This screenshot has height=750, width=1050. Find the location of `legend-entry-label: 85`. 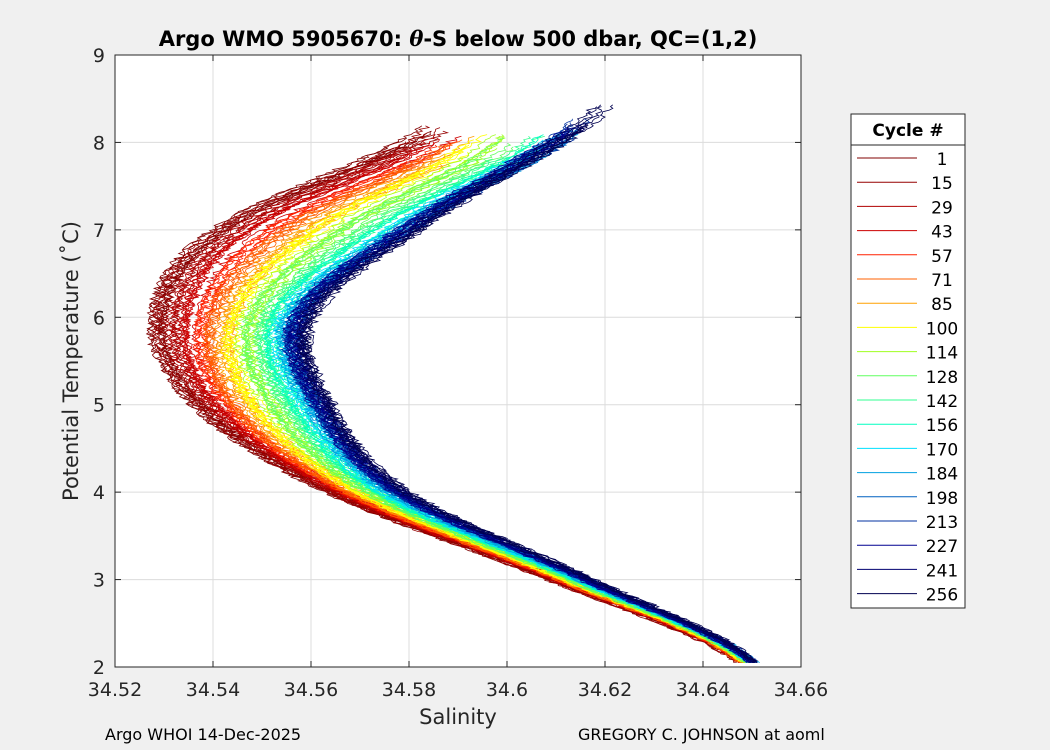

legend-entry-label: 85 is located at coordinates (942, 305).